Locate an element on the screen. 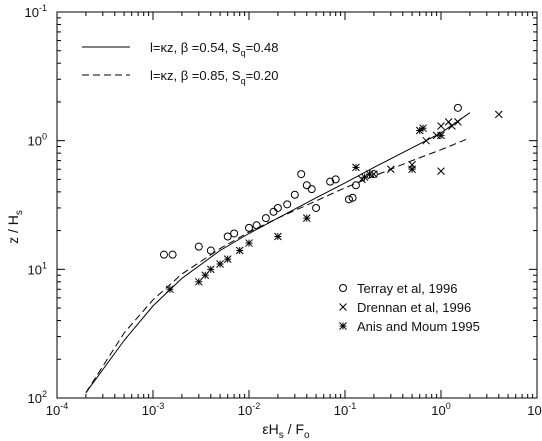 The height and width of the screenshot is (441, 542). x-tick-label: 10⁻³ is located at coordinates (153, 409).